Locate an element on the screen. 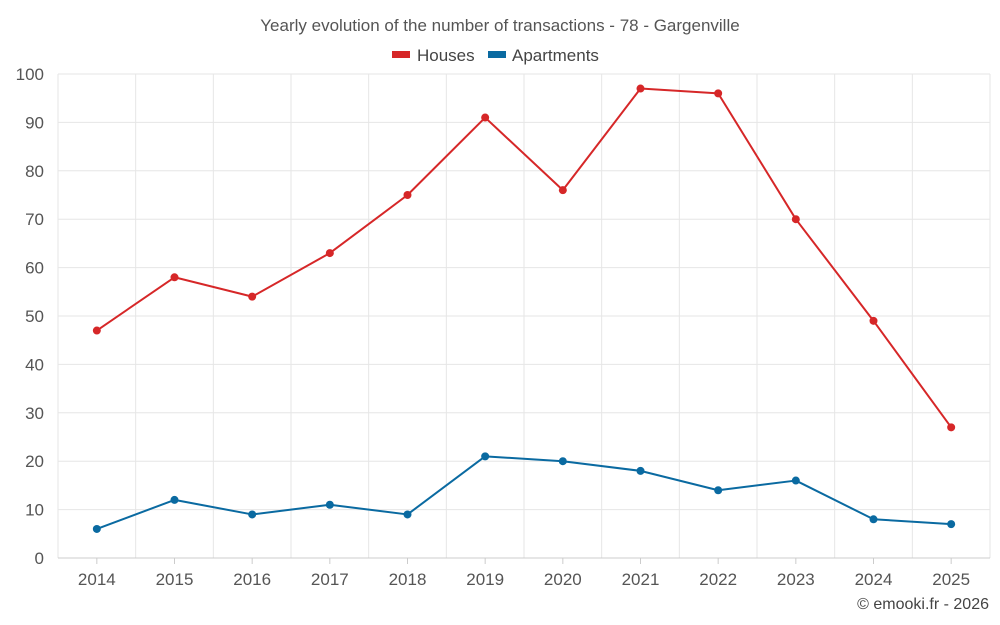 The height and width of the screenshot is (625, 1000). y-tick-label: 60 is located at coordinates (34, 268).